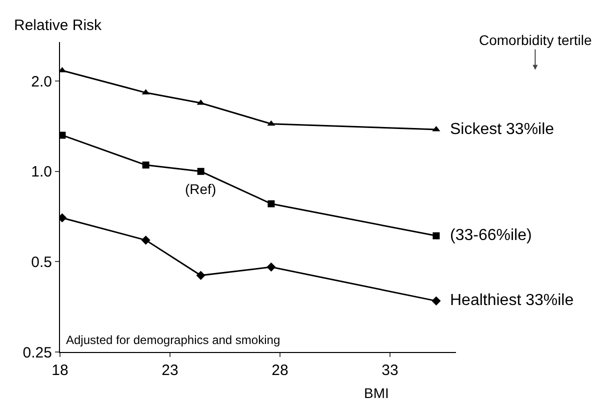 The height and width of the screenshot is (408, 612). I want to click on y-tick-label: 0.5, so click(41, 262).